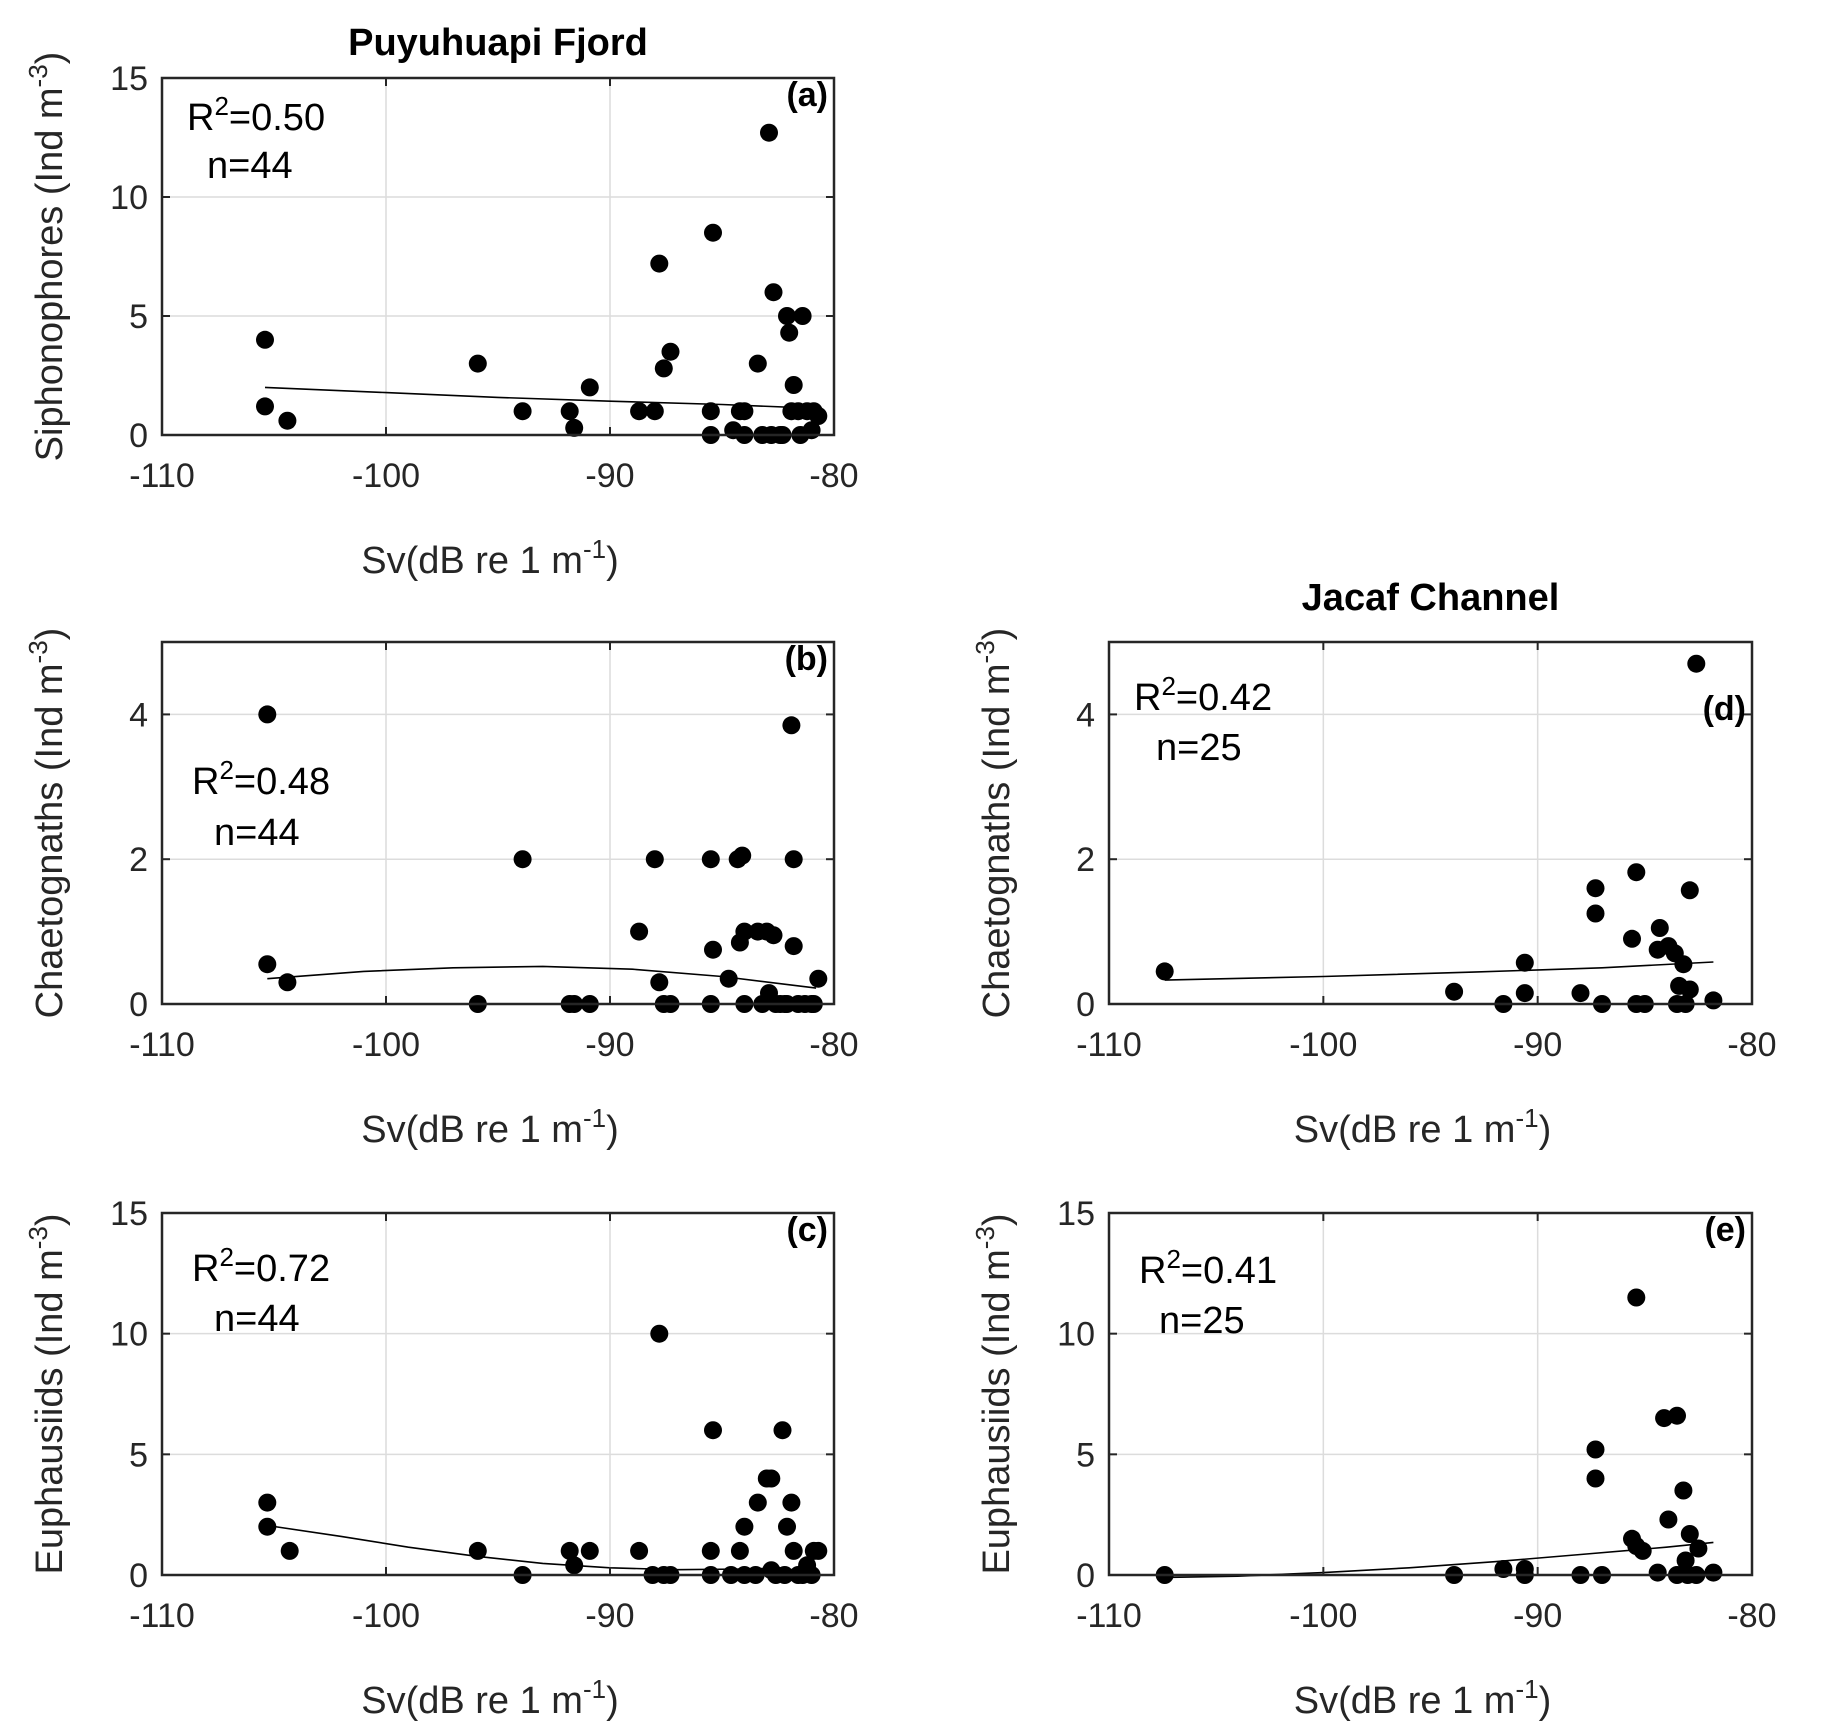 Image resolution: width=1824 pixels, height=1731 pixels. What do you see at coordinates (47, 257) in the screenshot?
I see `y-axis-label: Siphonophores (Ind m-3)` at bounding box center [47, 257].